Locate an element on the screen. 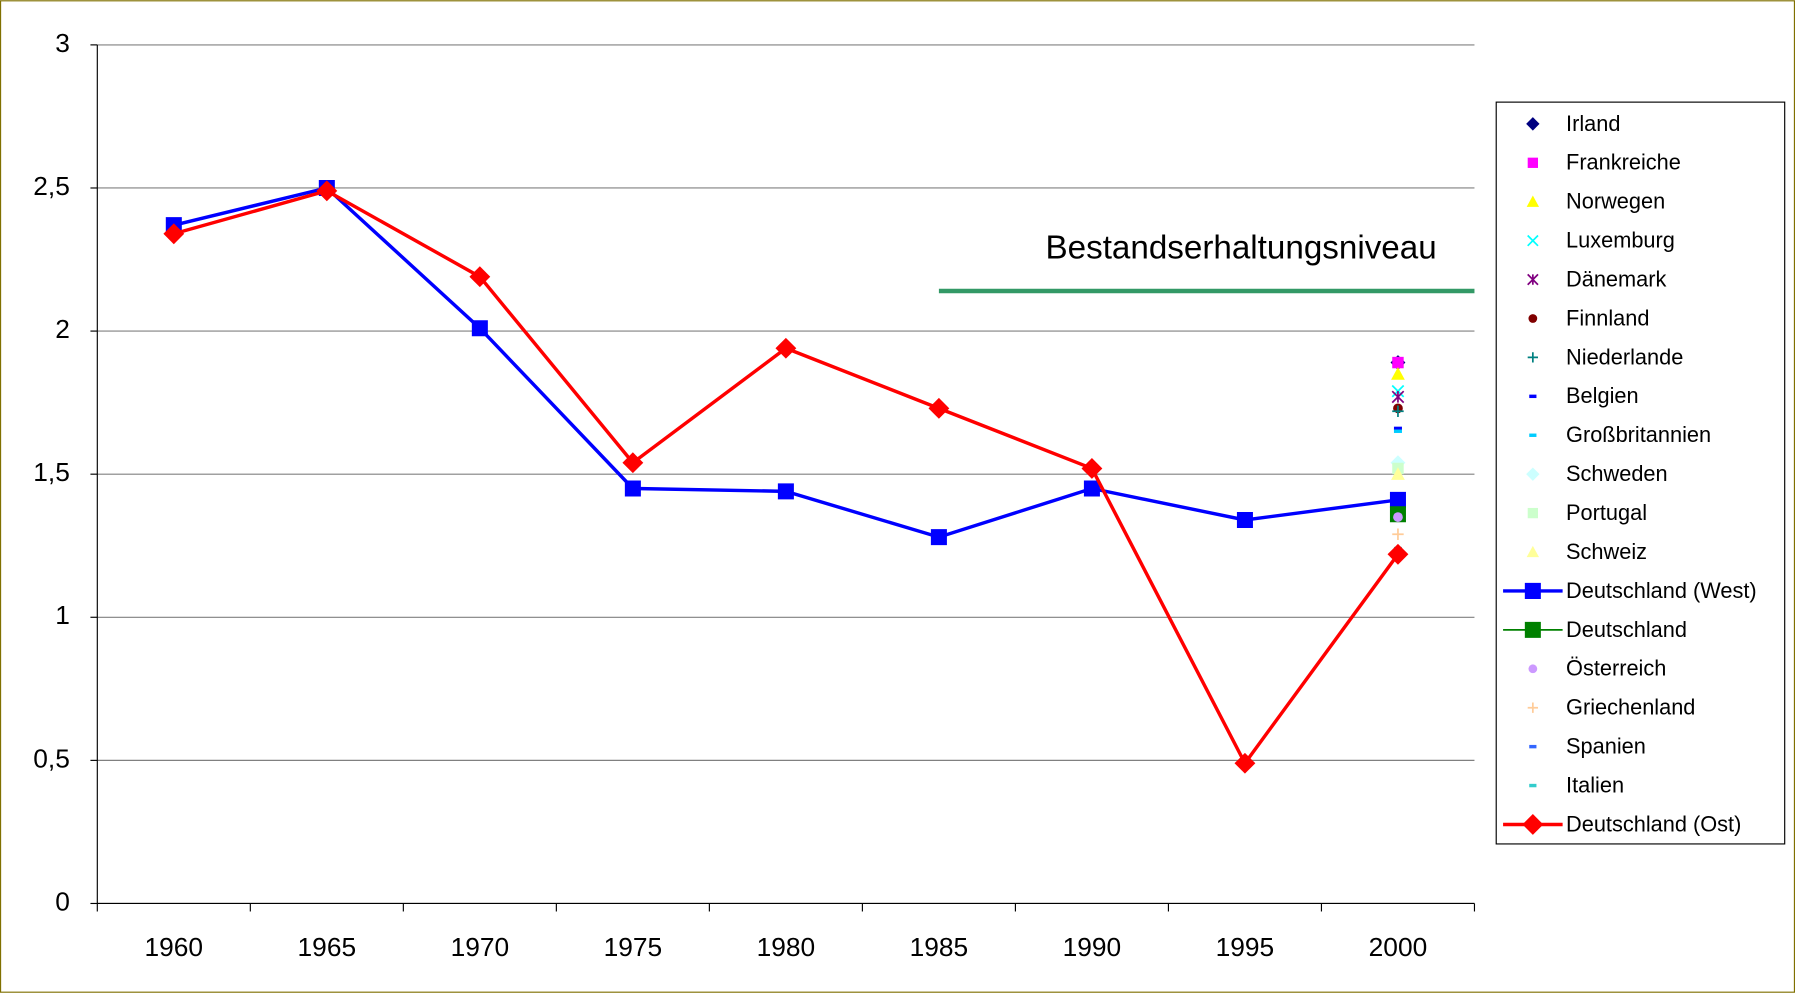 The width and height of the screenshot is (1795, 993). x-tick-label: 1995 is located at coordinates (1245, 947).